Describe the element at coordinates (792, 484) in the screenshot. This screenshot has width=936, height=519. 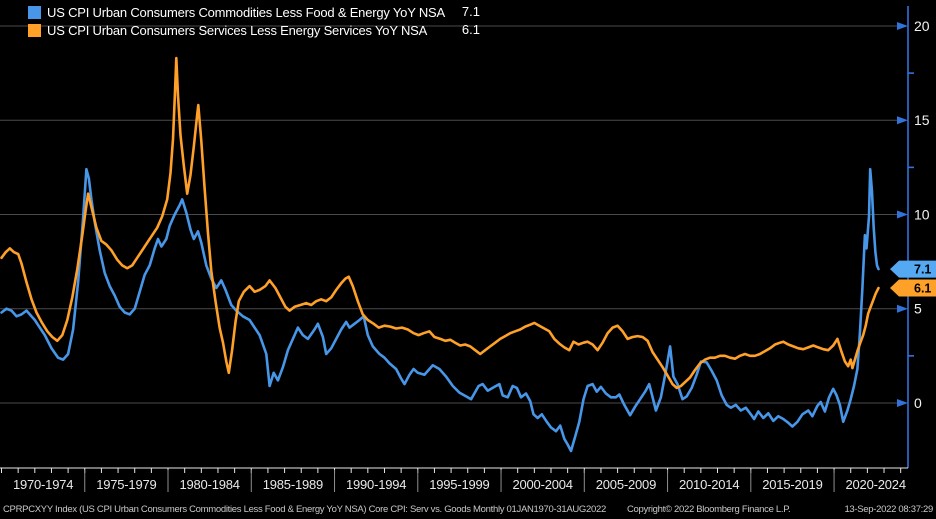
I see `x-axis-label: 2015-2019` at that location.